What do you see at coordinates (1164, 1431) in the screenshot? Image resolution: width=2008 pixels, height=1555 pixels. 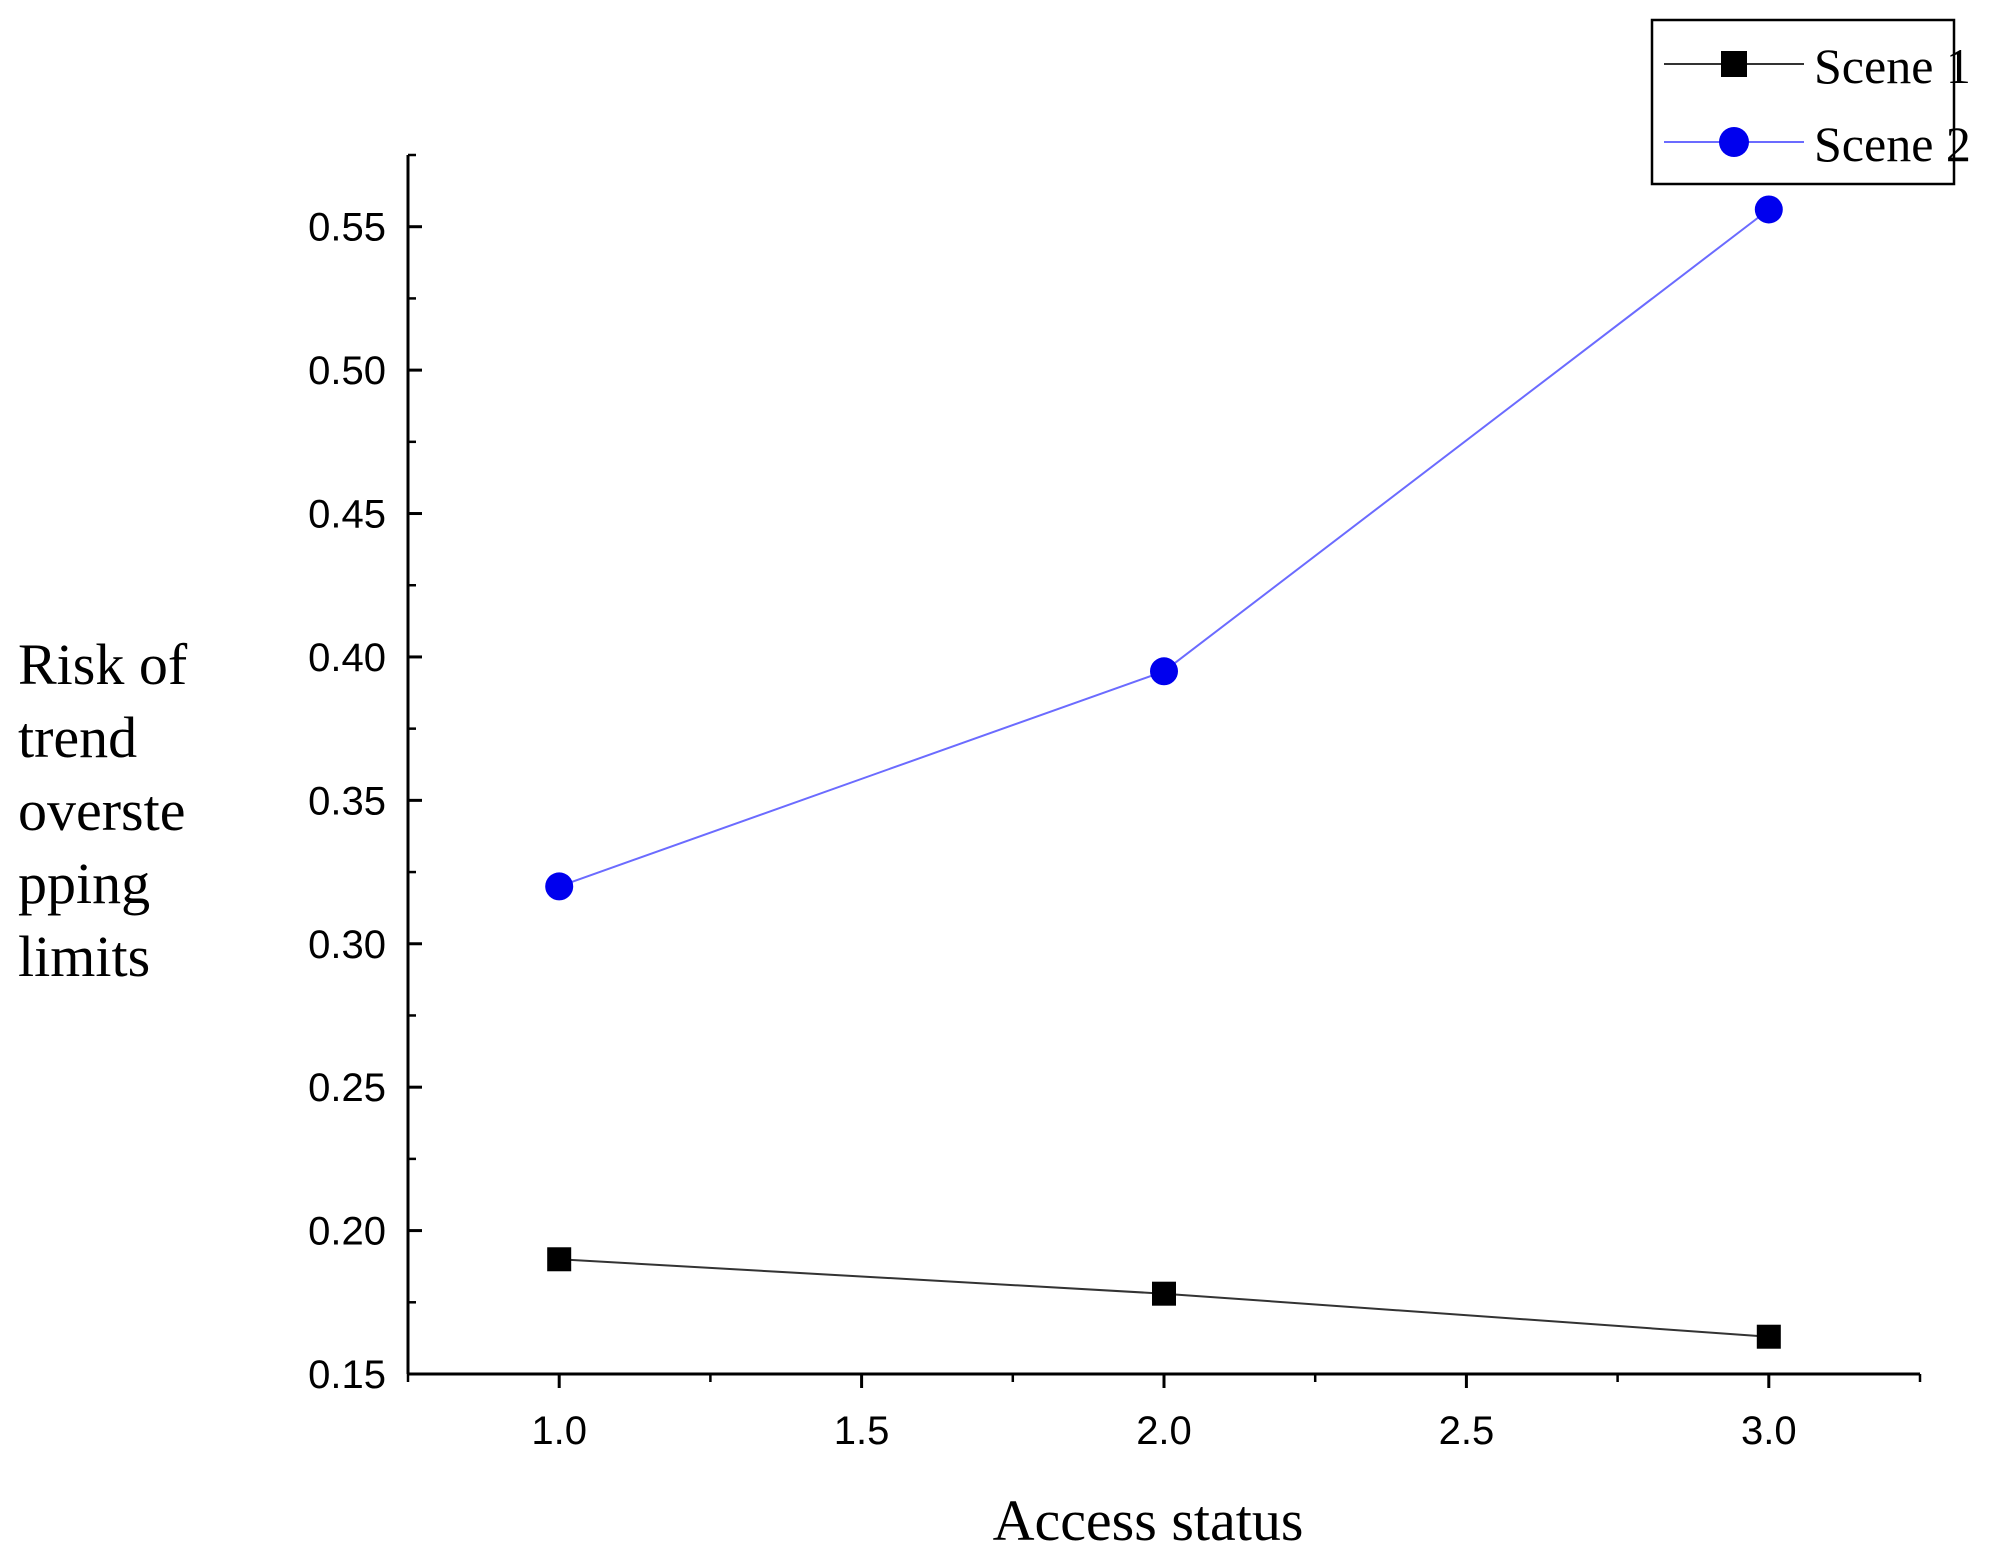 I see `x-tick-label: 2.0` at bounding box center [1164, 1431].